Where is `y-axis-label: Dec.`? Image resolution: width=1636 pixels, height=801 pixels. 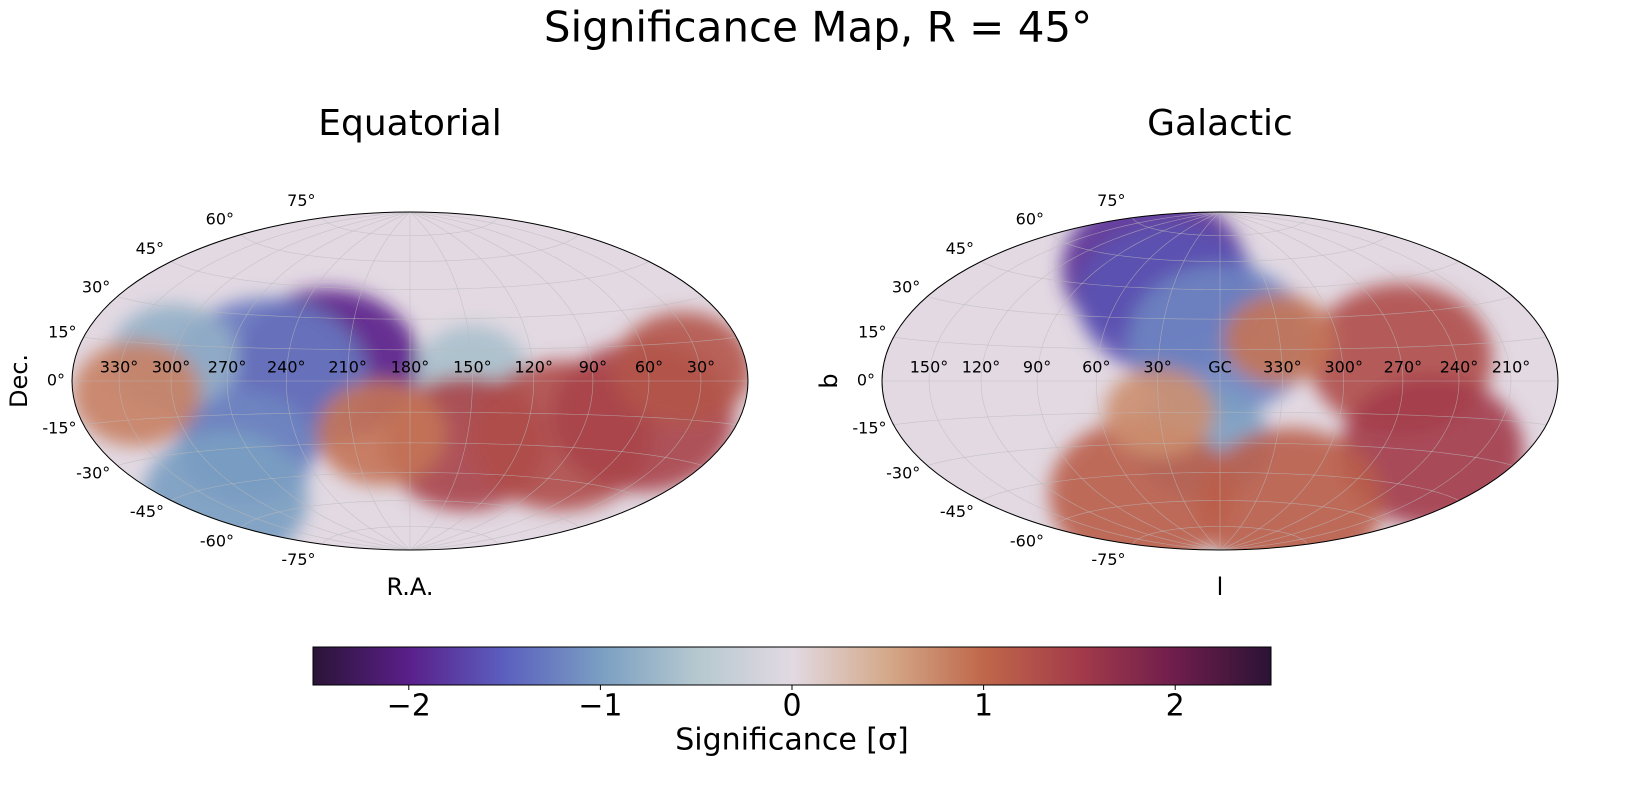 y-axis-label: Dec. is located at coordinates (19, 381).